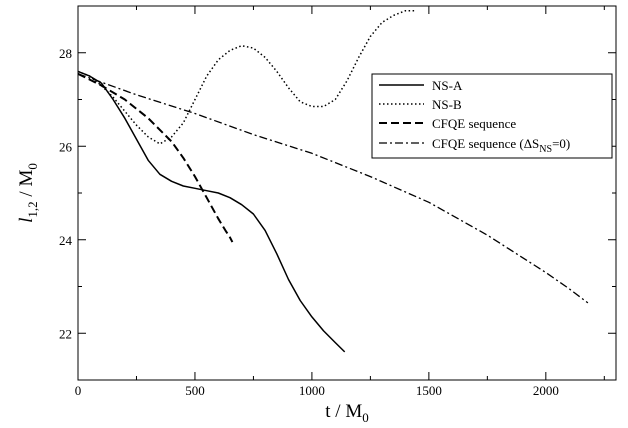 The width and height of the screenshot is (628, 428). What do you see at coordinates (66, 240) in the screenshot?
I see `y-tick-label: 24` at bounding box center [66, 240].